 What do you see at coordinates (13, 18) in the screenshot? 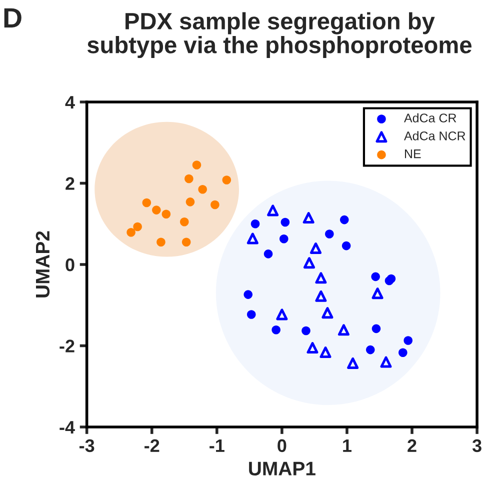
I see `text: D` at bounding box center [13, 18].